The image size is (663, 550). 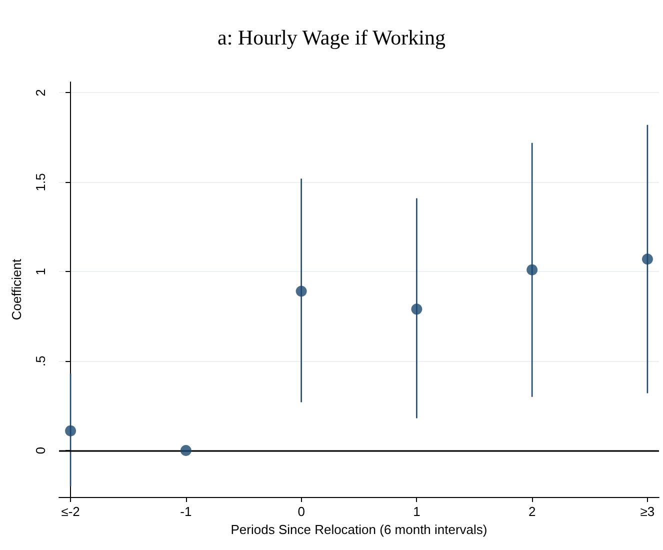 I want to click on y-tick-label: 2, so click(x=40, y=92).